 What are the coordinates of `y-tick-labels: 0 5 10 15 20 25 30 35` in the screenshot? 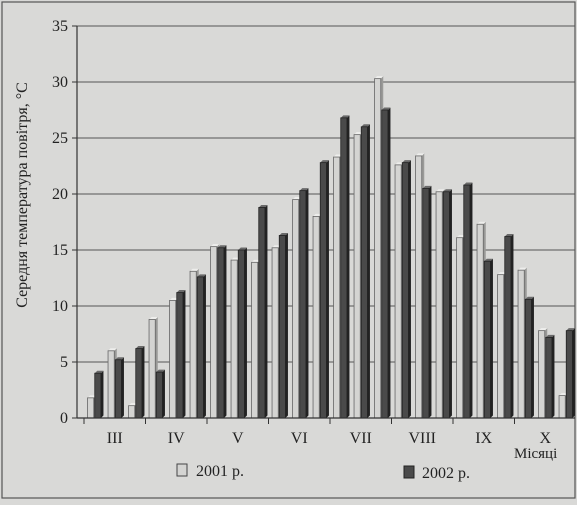 It's located at (60, 222).